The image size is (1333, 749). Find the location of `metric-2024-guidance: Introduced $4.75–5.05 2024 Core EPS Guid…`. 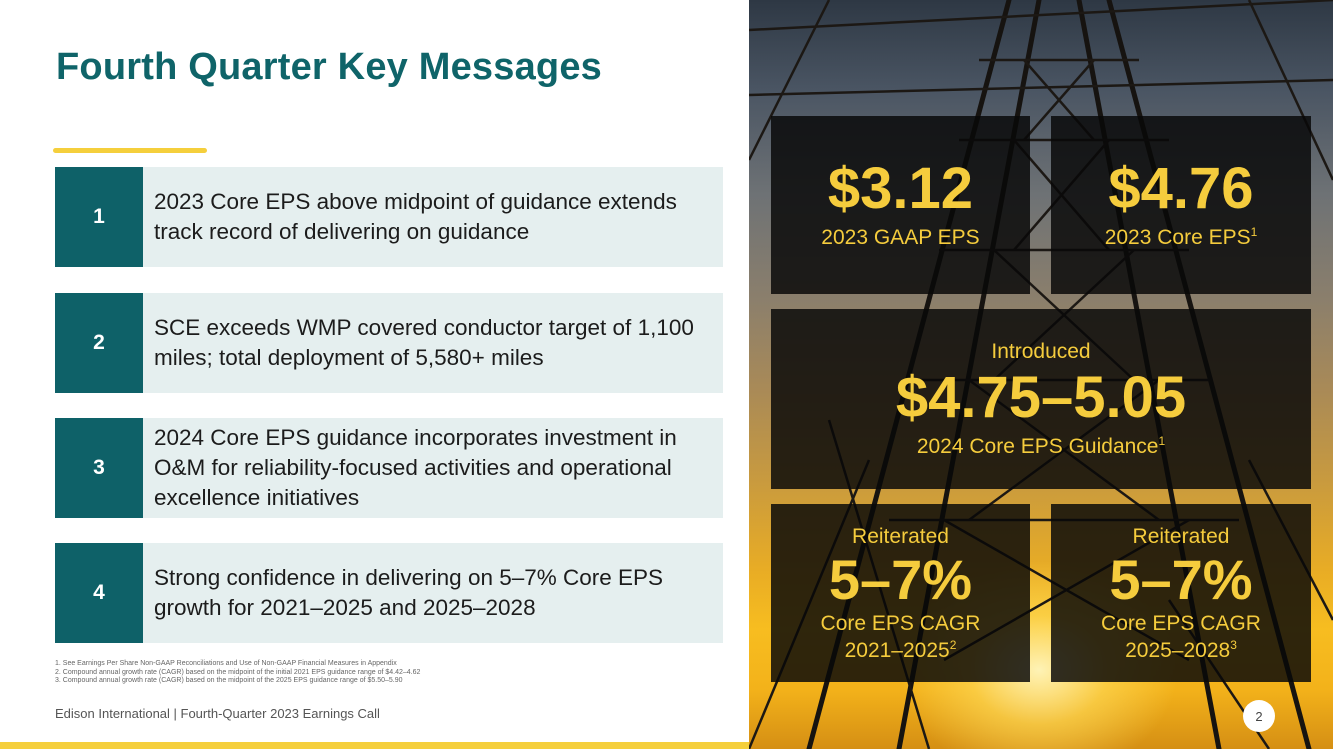

metric-2024-guidance: Introduced $4.75–5.05 2024 Core EPS Guid… is located at coordinates (1041, 399).